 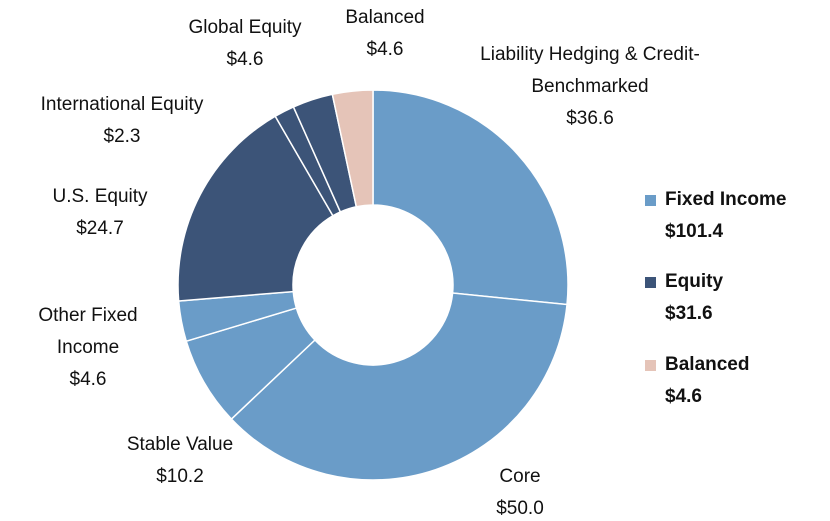 I want to click on slice-name: Stable Value, so click(x=180, y=444).